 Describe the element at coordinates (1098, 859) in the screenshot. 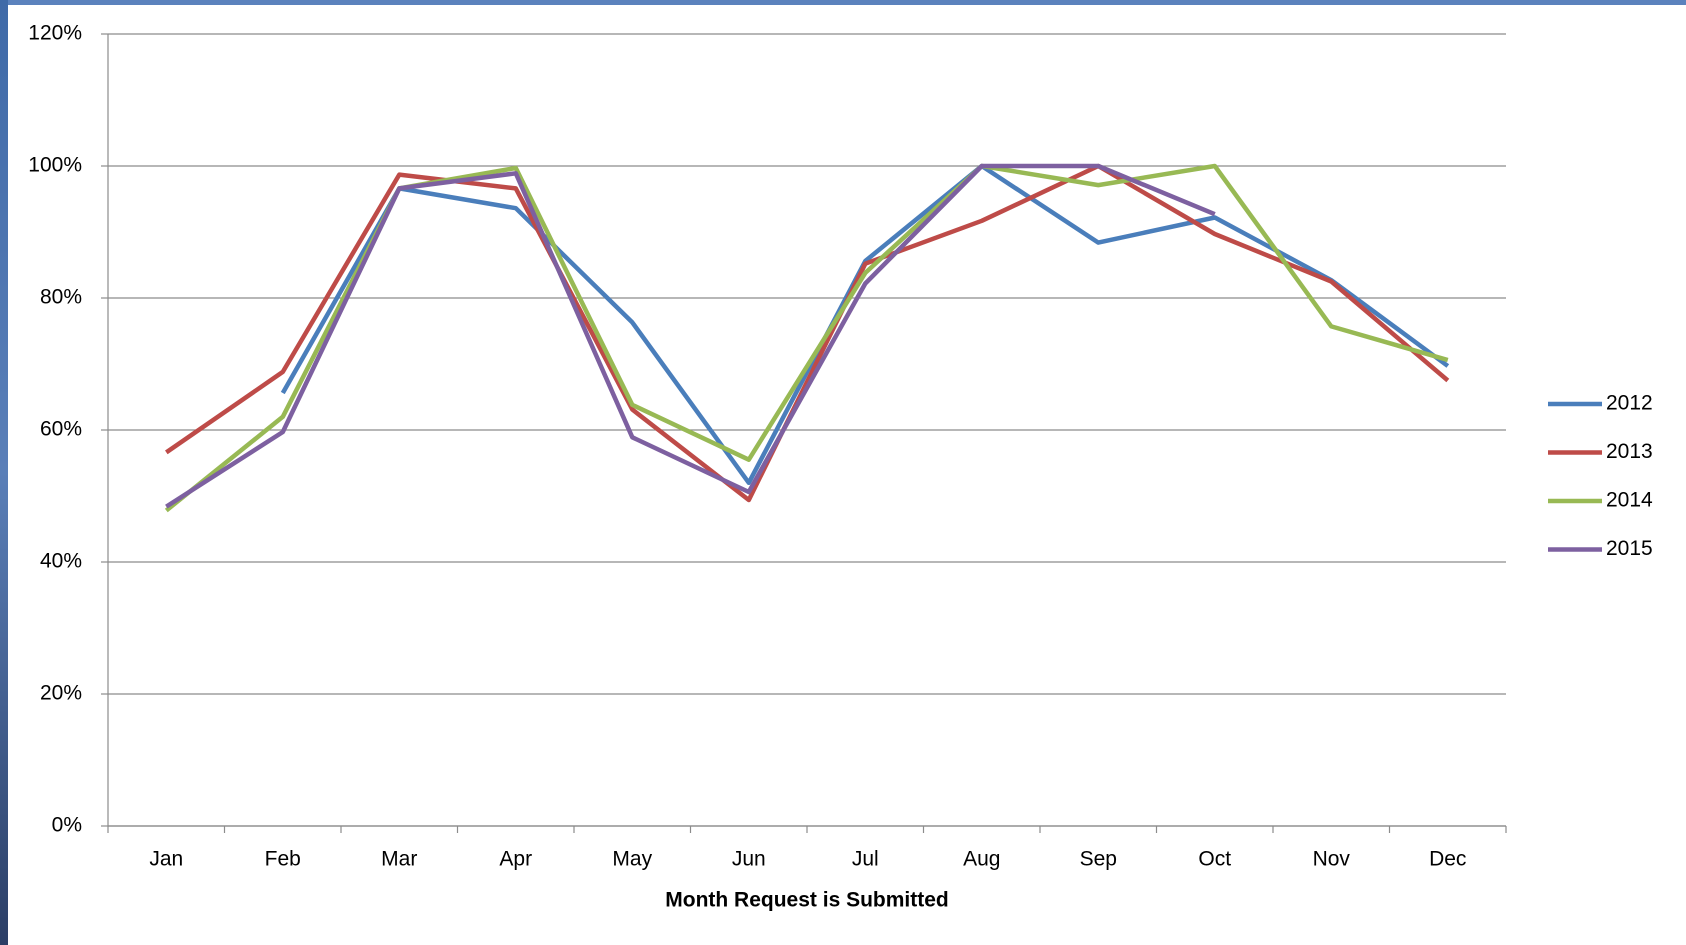

I see `x-tick-label: Sep` at that location.